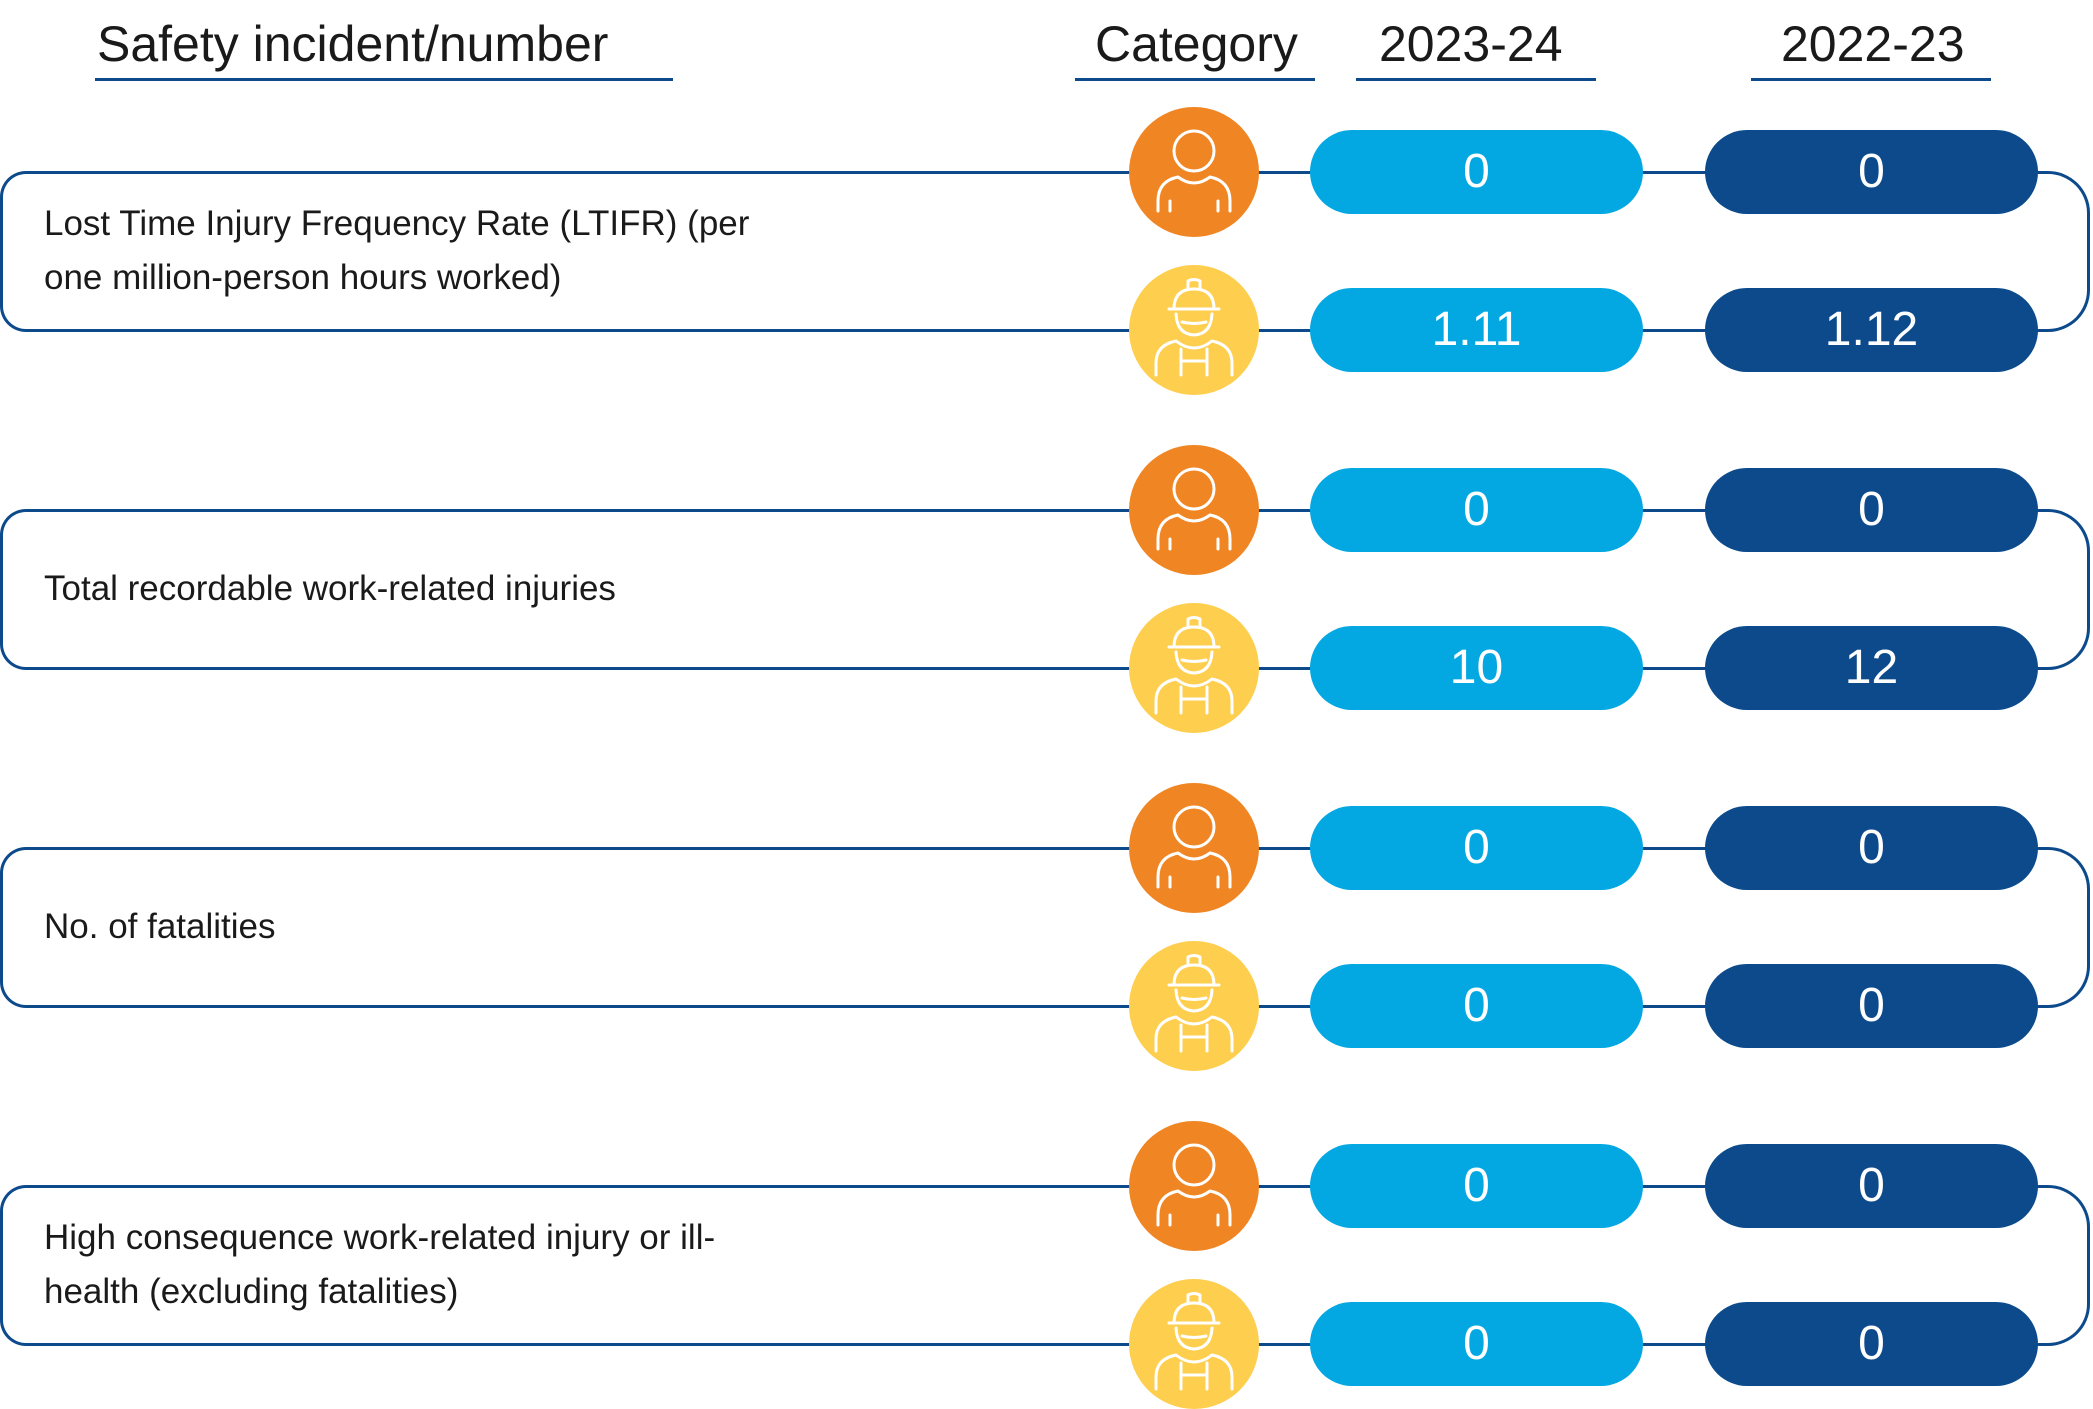 This screenshot has height=1409, width=2093. What do you see at coordinates (1871, 668) in the screenshot?
I see `value-pill-2022-23: 12` at bounding box center [1871, 668].